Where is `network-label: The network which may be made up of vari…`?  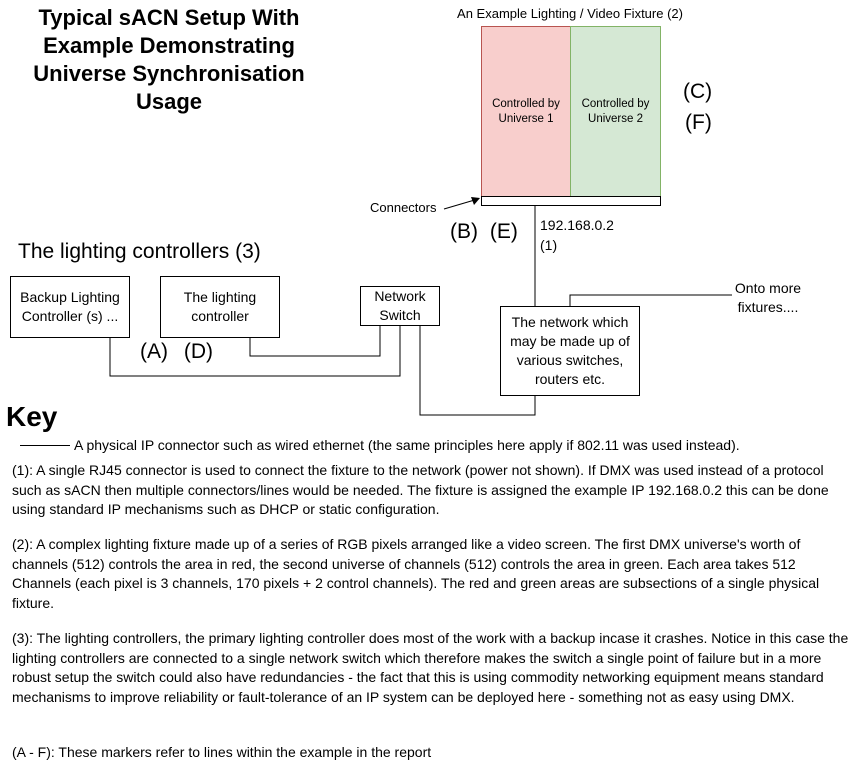 network-label: The network which may be made up of vari… is located at coordinates (570, 350).